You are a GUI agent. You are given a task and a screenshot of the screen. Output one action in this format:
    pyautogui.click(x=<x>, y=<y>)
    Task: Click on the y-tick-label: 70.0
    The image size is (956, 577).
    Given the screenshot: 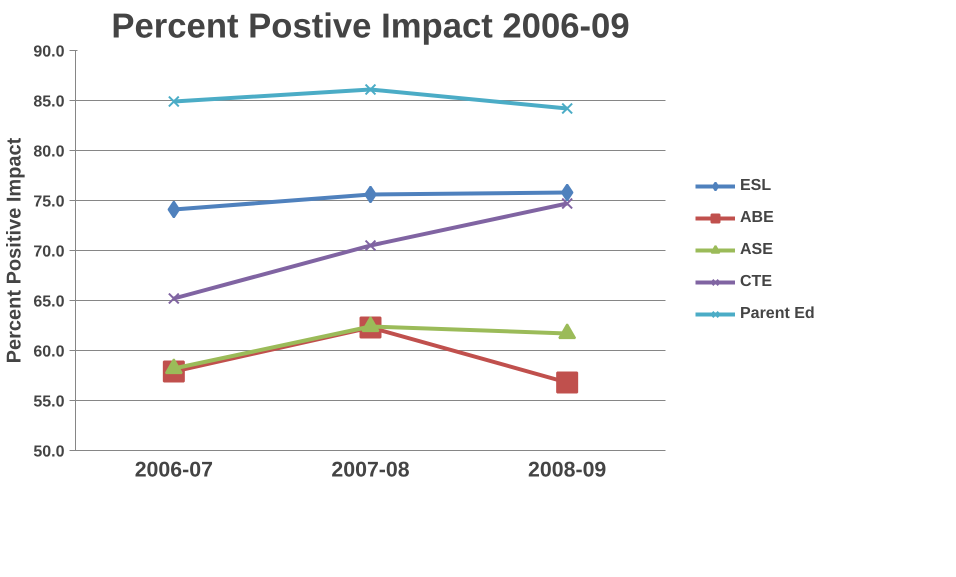 What is the action you would take?
    pyautogui.click(x=49, y=252)
    